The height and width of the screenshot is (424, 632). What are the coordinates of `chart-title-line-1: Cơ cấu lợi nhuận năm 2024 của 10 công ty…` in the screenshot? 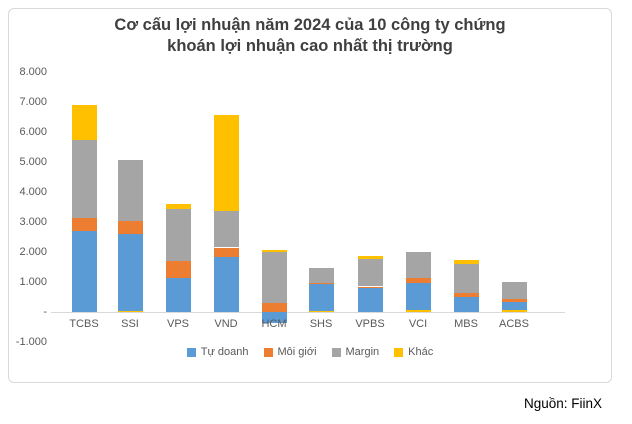 It's located at (310, 25).